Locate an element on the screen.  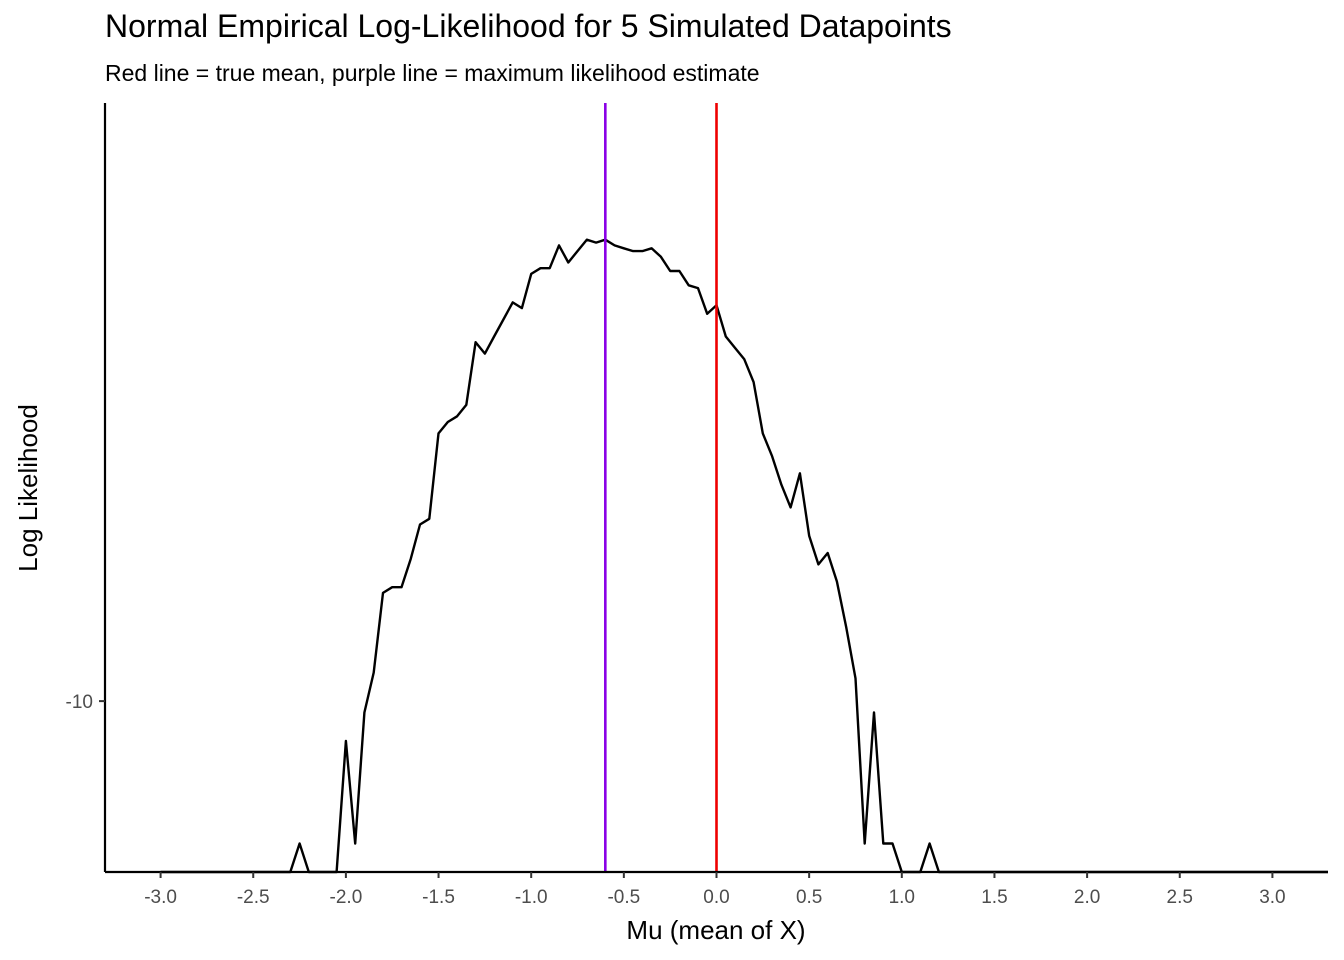
x-tick-label: 0.5 is located at coordinates (809, 897).